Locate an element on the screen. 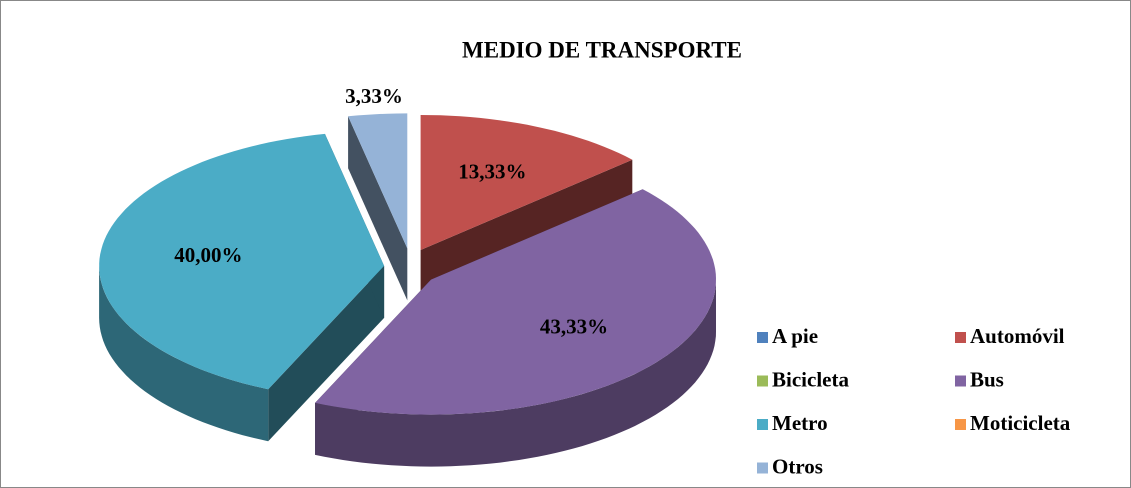 This screenshot has width=1131, height=488. legend-label: Otros is located at coordinates (797, 466).